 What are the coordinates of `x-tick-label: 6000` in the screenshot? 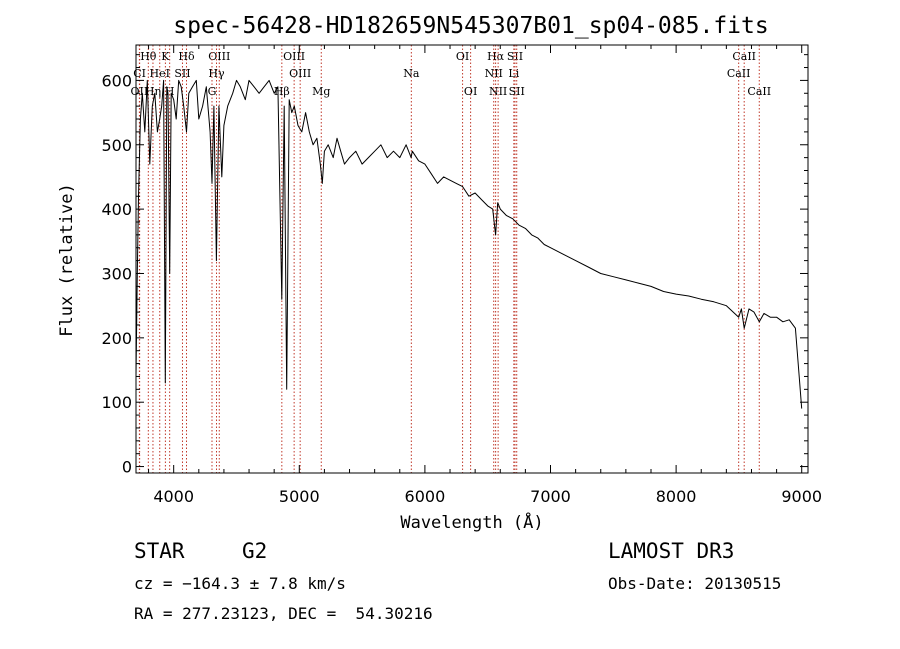 It's located at (425, 496).